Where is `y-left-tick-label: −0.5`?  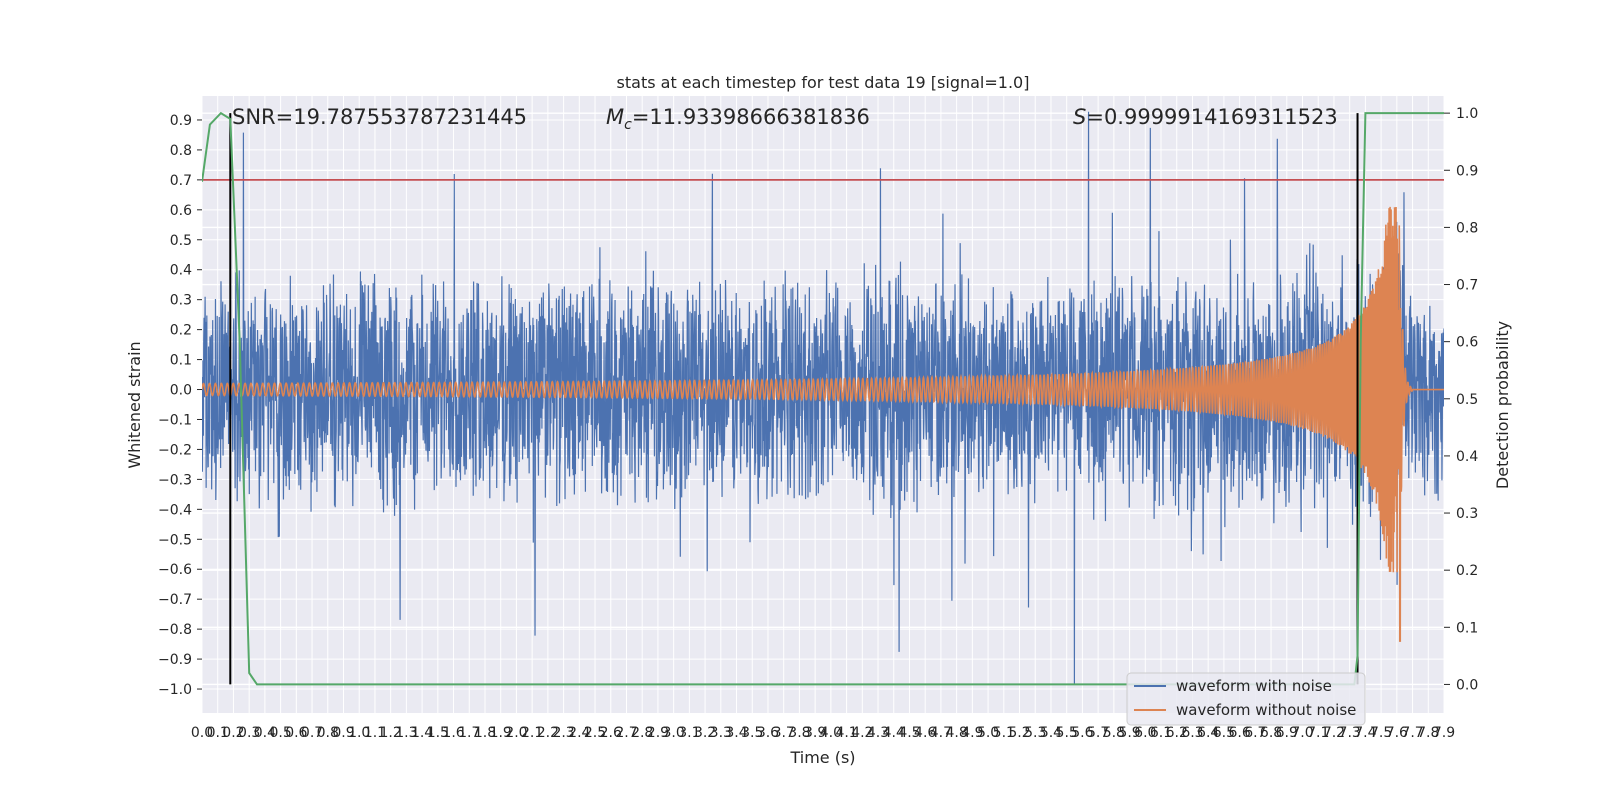
y-left-tick-label: −0.5 is located at coordinates (175, 540).